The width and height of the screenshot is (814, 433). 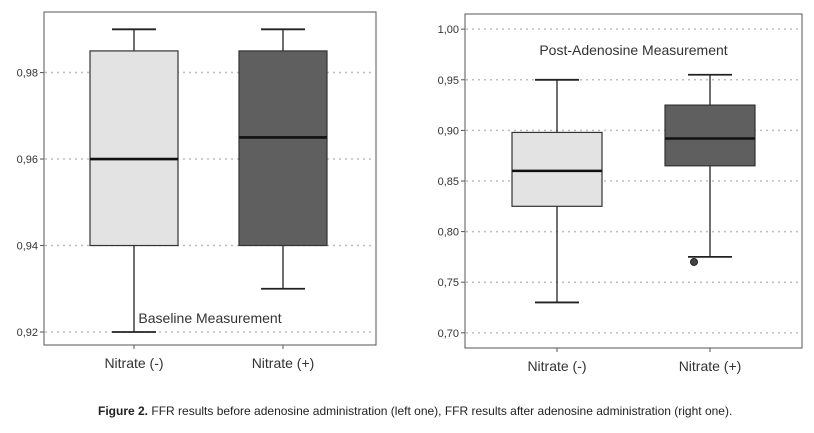 What do you see at coordinates (448, 131) in the screenshot?
I see `y-tick-label: 0,90` at bounding box center [448, 131].